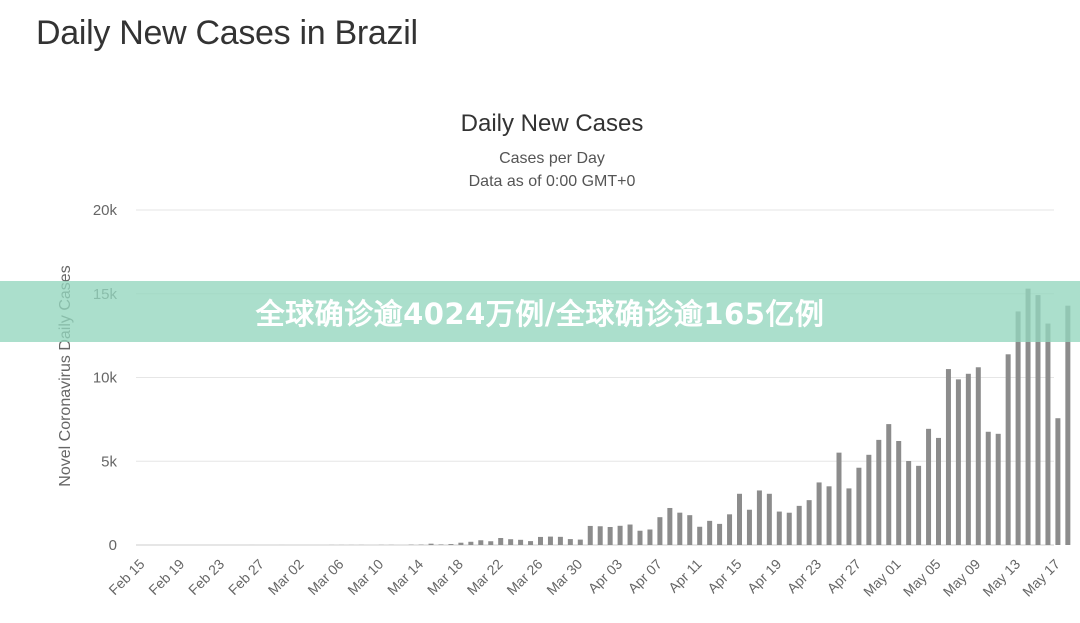 The height and width of the screenshot is (623, 1080). Describe the element at coordinates (524, 577) in the screenshot. I see `x-tick-label: Mar 26` at that location.